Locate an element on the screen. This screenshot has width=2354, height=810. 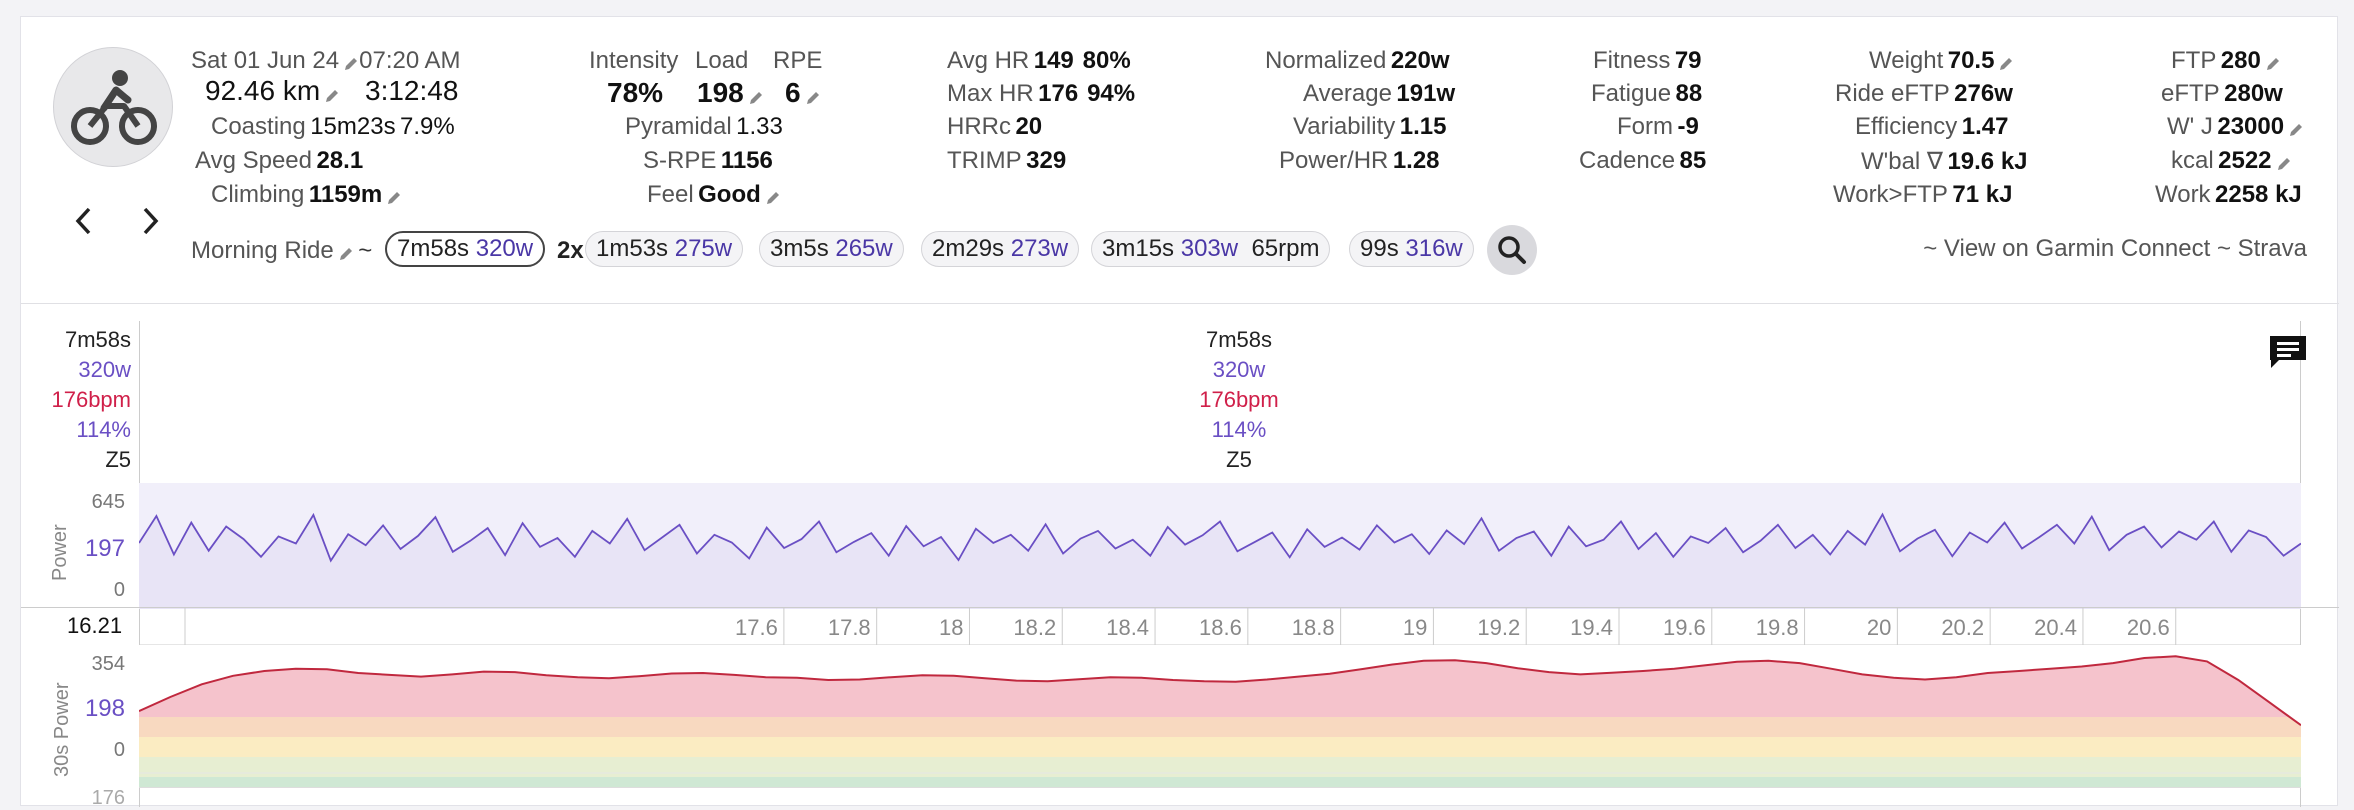
kcal-value: 2522 is located at coordinates (2245, 160).